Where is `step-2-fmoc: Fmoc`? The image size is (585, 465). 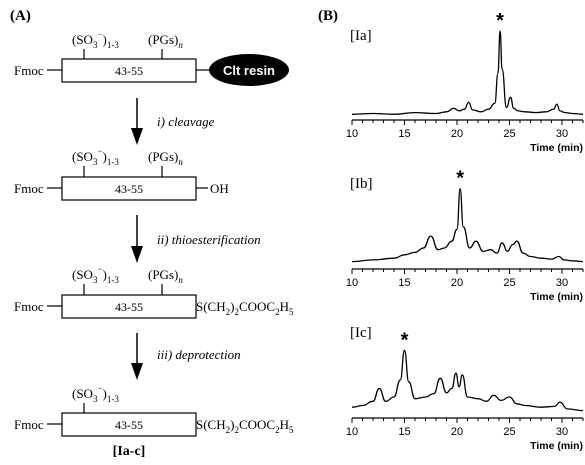 step-2-fmoc: Fmoc is located at coordinates (29, 188).